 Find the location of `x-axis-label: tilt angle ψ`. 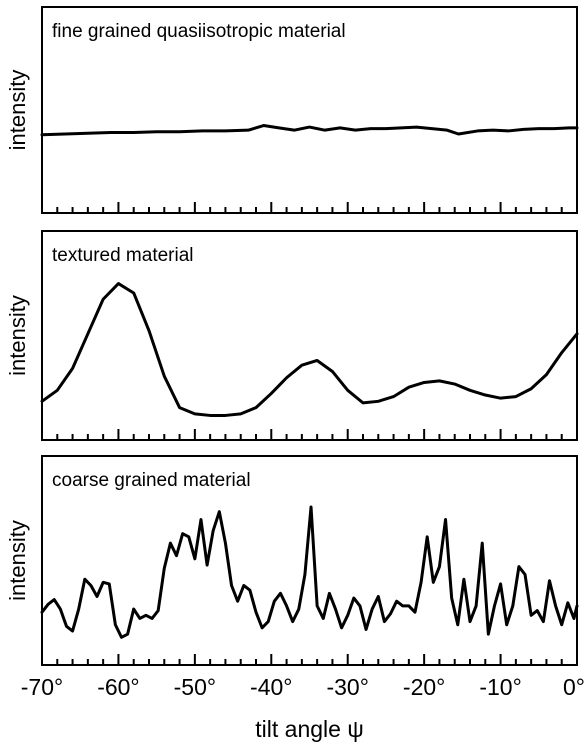

x-axis-label: tilt angle ψ is located at coordinates (309, 729).